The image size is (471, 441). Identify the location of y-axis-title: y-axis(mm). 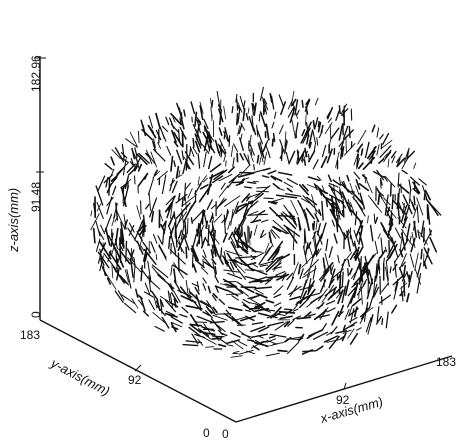
(80, 377).